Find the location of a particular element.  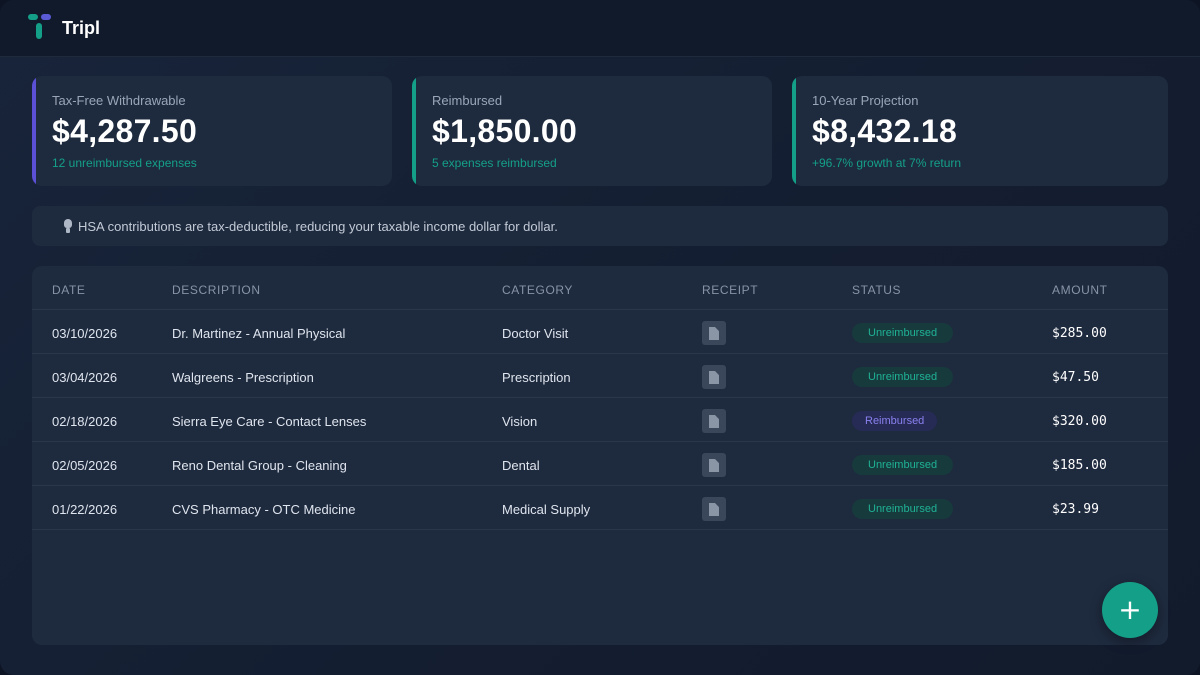

column-header-status: Status is located at coordinates (877, 290).